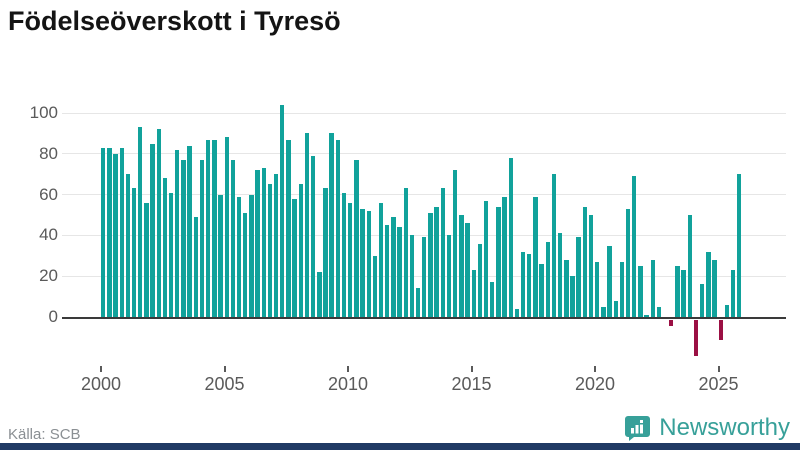 The image size is (800, 450). What do you see at coordinates (595, 384) in the screenshot?
I see `x-axis-label-2020: 2020` at bounding box center [595, 384].